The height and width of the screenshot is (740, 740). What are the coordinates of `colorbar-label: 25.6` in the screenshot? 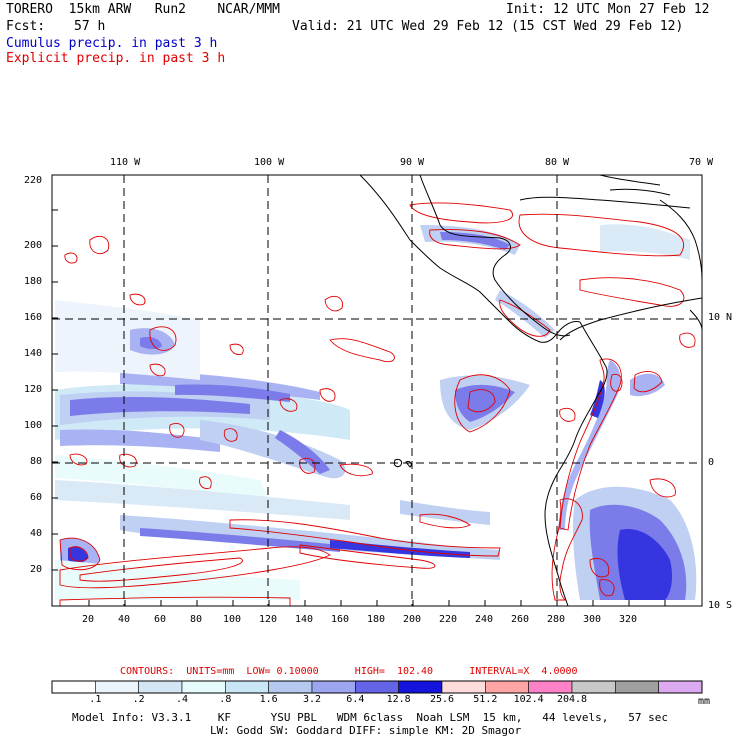 It's located at (442, 699).